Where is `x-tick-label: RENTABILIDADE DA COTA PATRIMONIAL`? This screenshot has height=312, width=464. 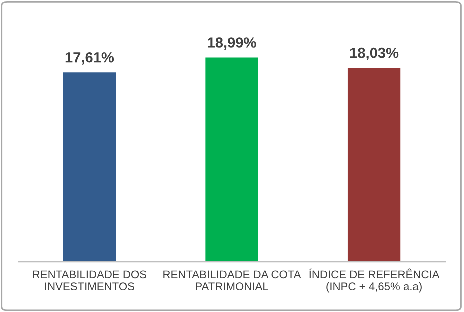
x-tick-label: RENTABILIDADE DA COTA PATRIMONIAL is located at coordinates (233, 280).